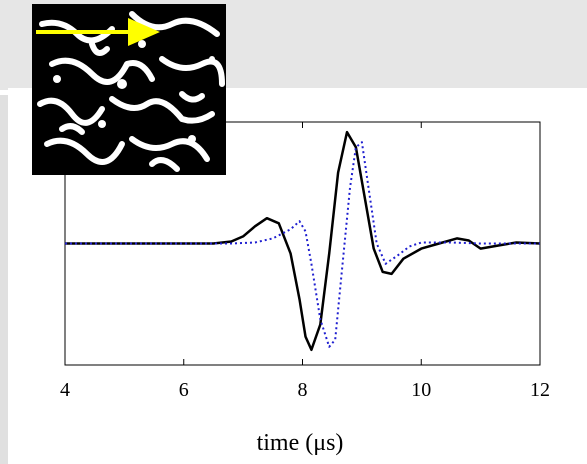  I want to click on propagation-arrow, so click(98, 32).